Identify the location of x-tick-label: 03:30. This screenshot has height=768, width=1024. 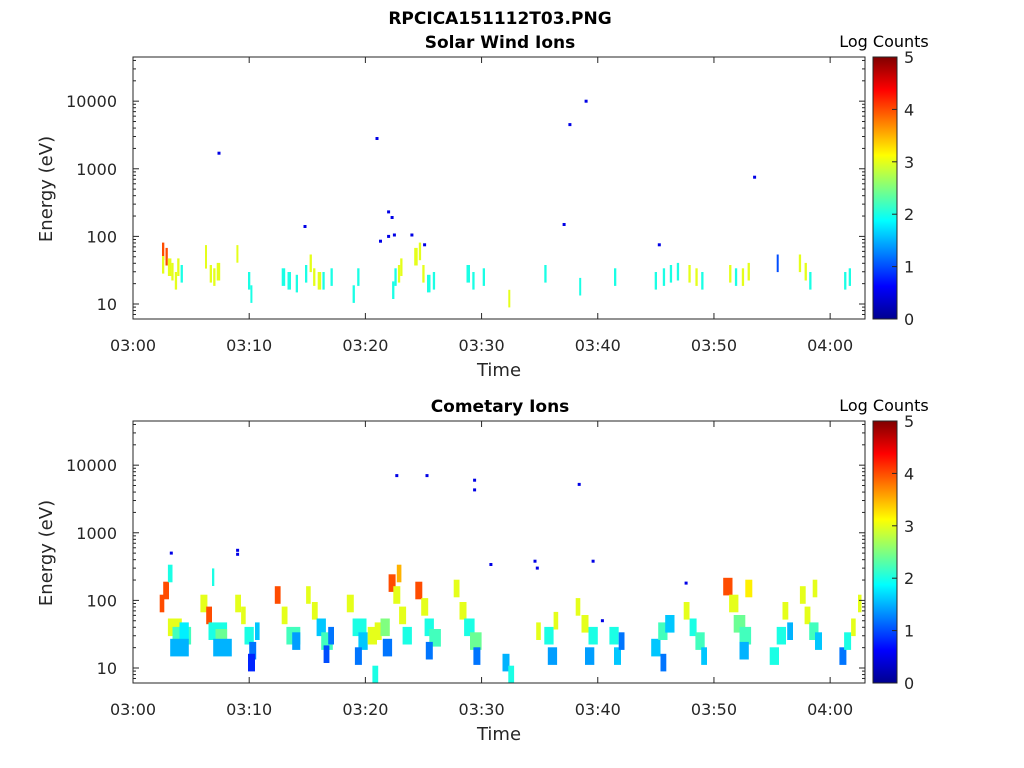
(482, 345).